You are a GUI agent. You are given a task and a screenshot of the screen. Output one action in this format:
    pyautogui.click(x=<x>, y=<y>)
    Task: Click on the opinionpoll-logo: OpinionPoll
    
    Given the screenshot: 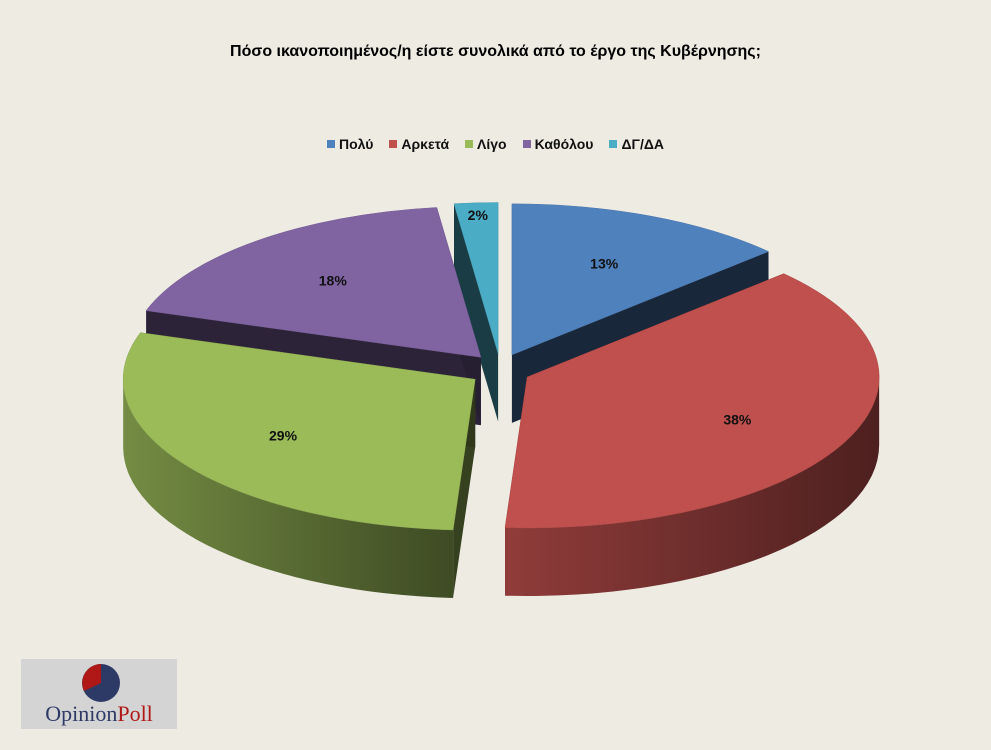 What is the action you would take?
    pyautogui.click(x=99, y=694)
    